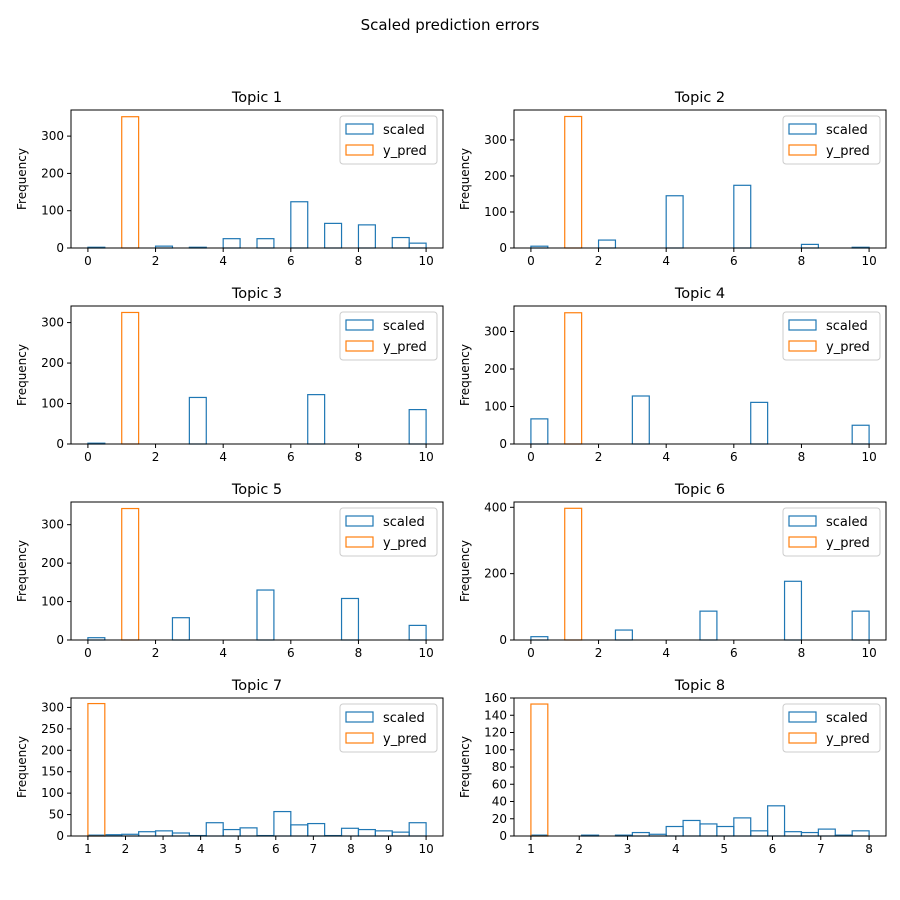 This screenshot has width=900, height=900. Describe the element at coordinates (256, 98) in the screenshot. I see `subplot-title: Topic 1` at that location.